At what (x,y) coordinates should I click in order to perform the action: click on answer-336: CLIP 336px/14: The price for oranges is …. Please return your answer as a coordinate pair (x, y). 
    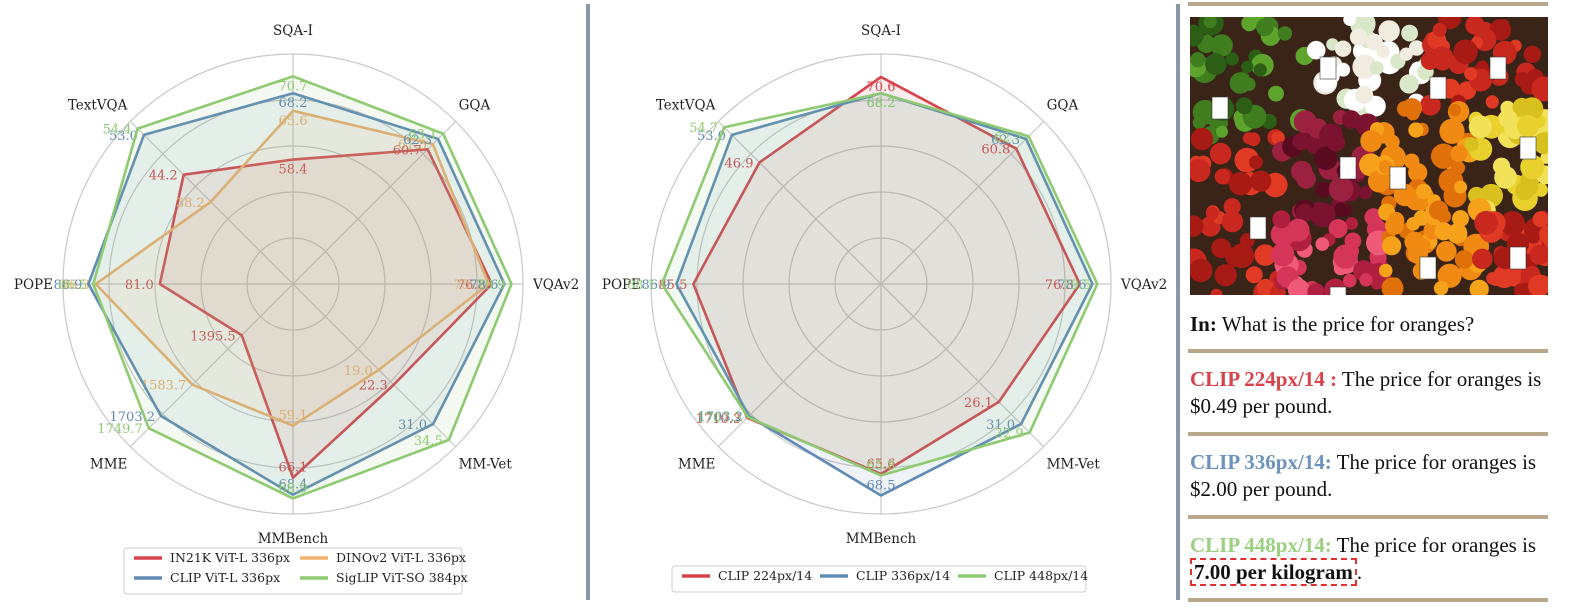
    Looking at the image, I should click on (1369, 476).